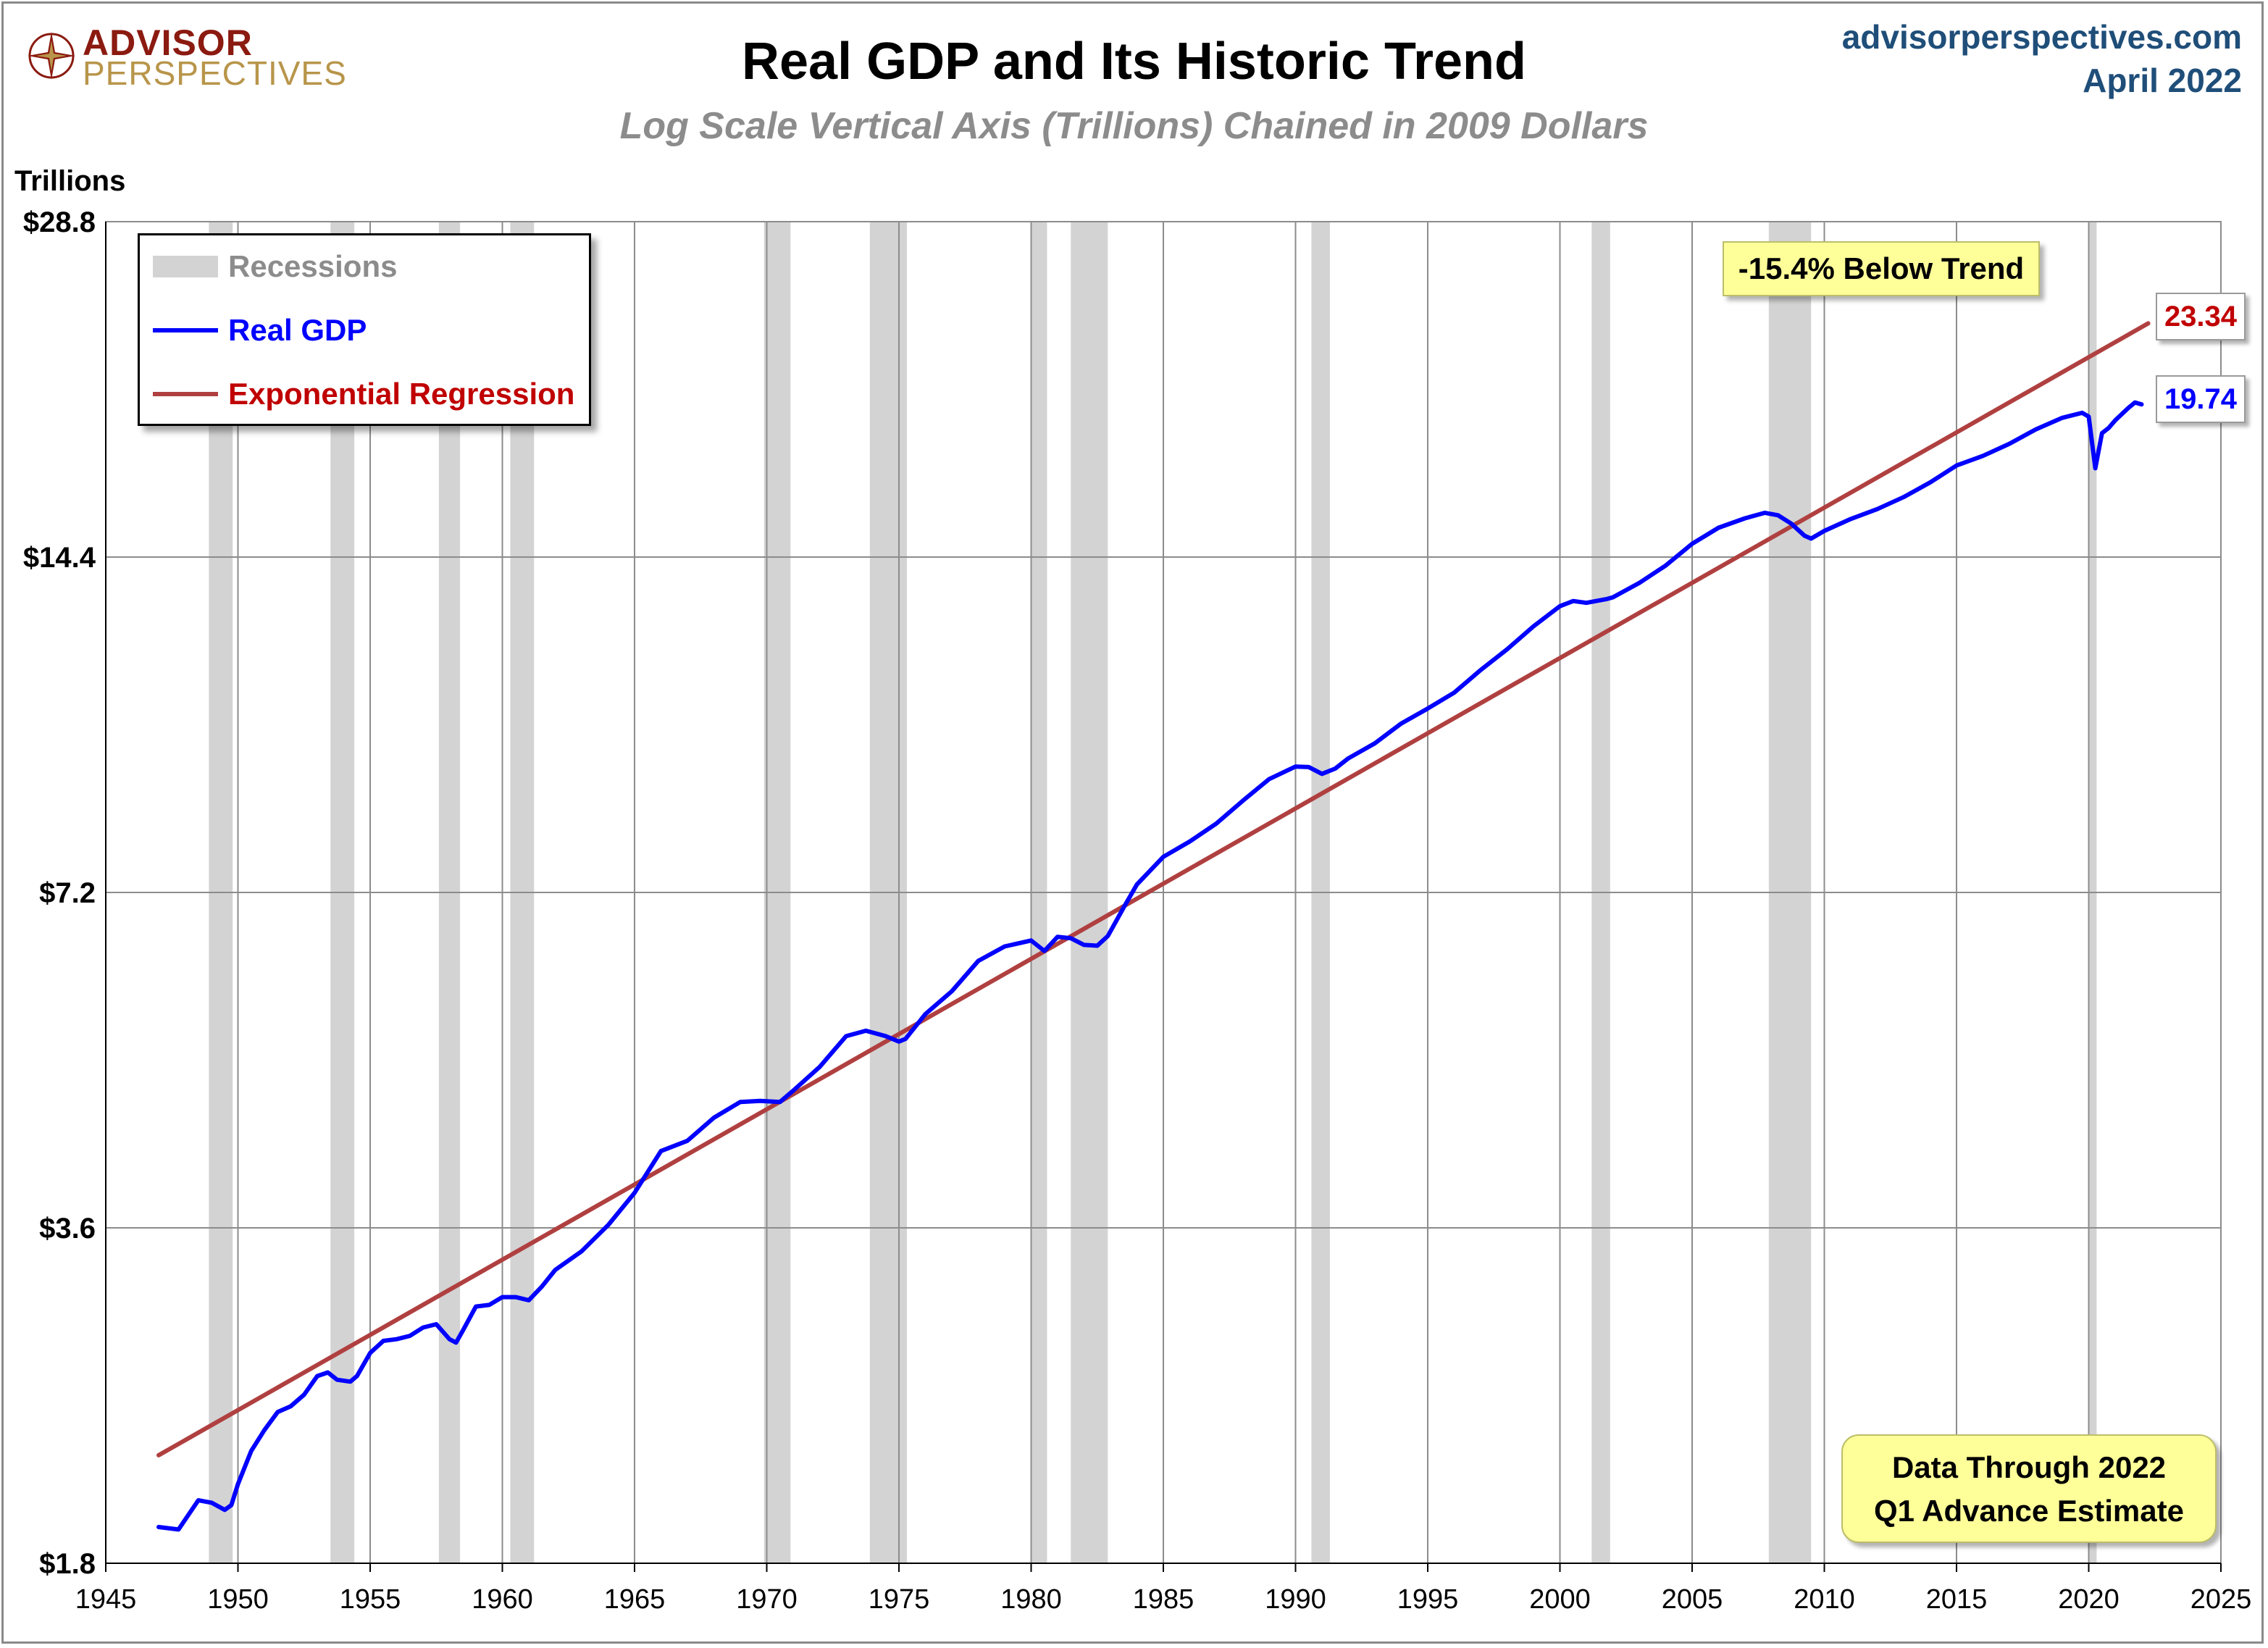 Image resolution: width=2268 pixels, height=1648 pixels. I want to click on legend-label-regression: Exponential Regression, so click(402, 394).